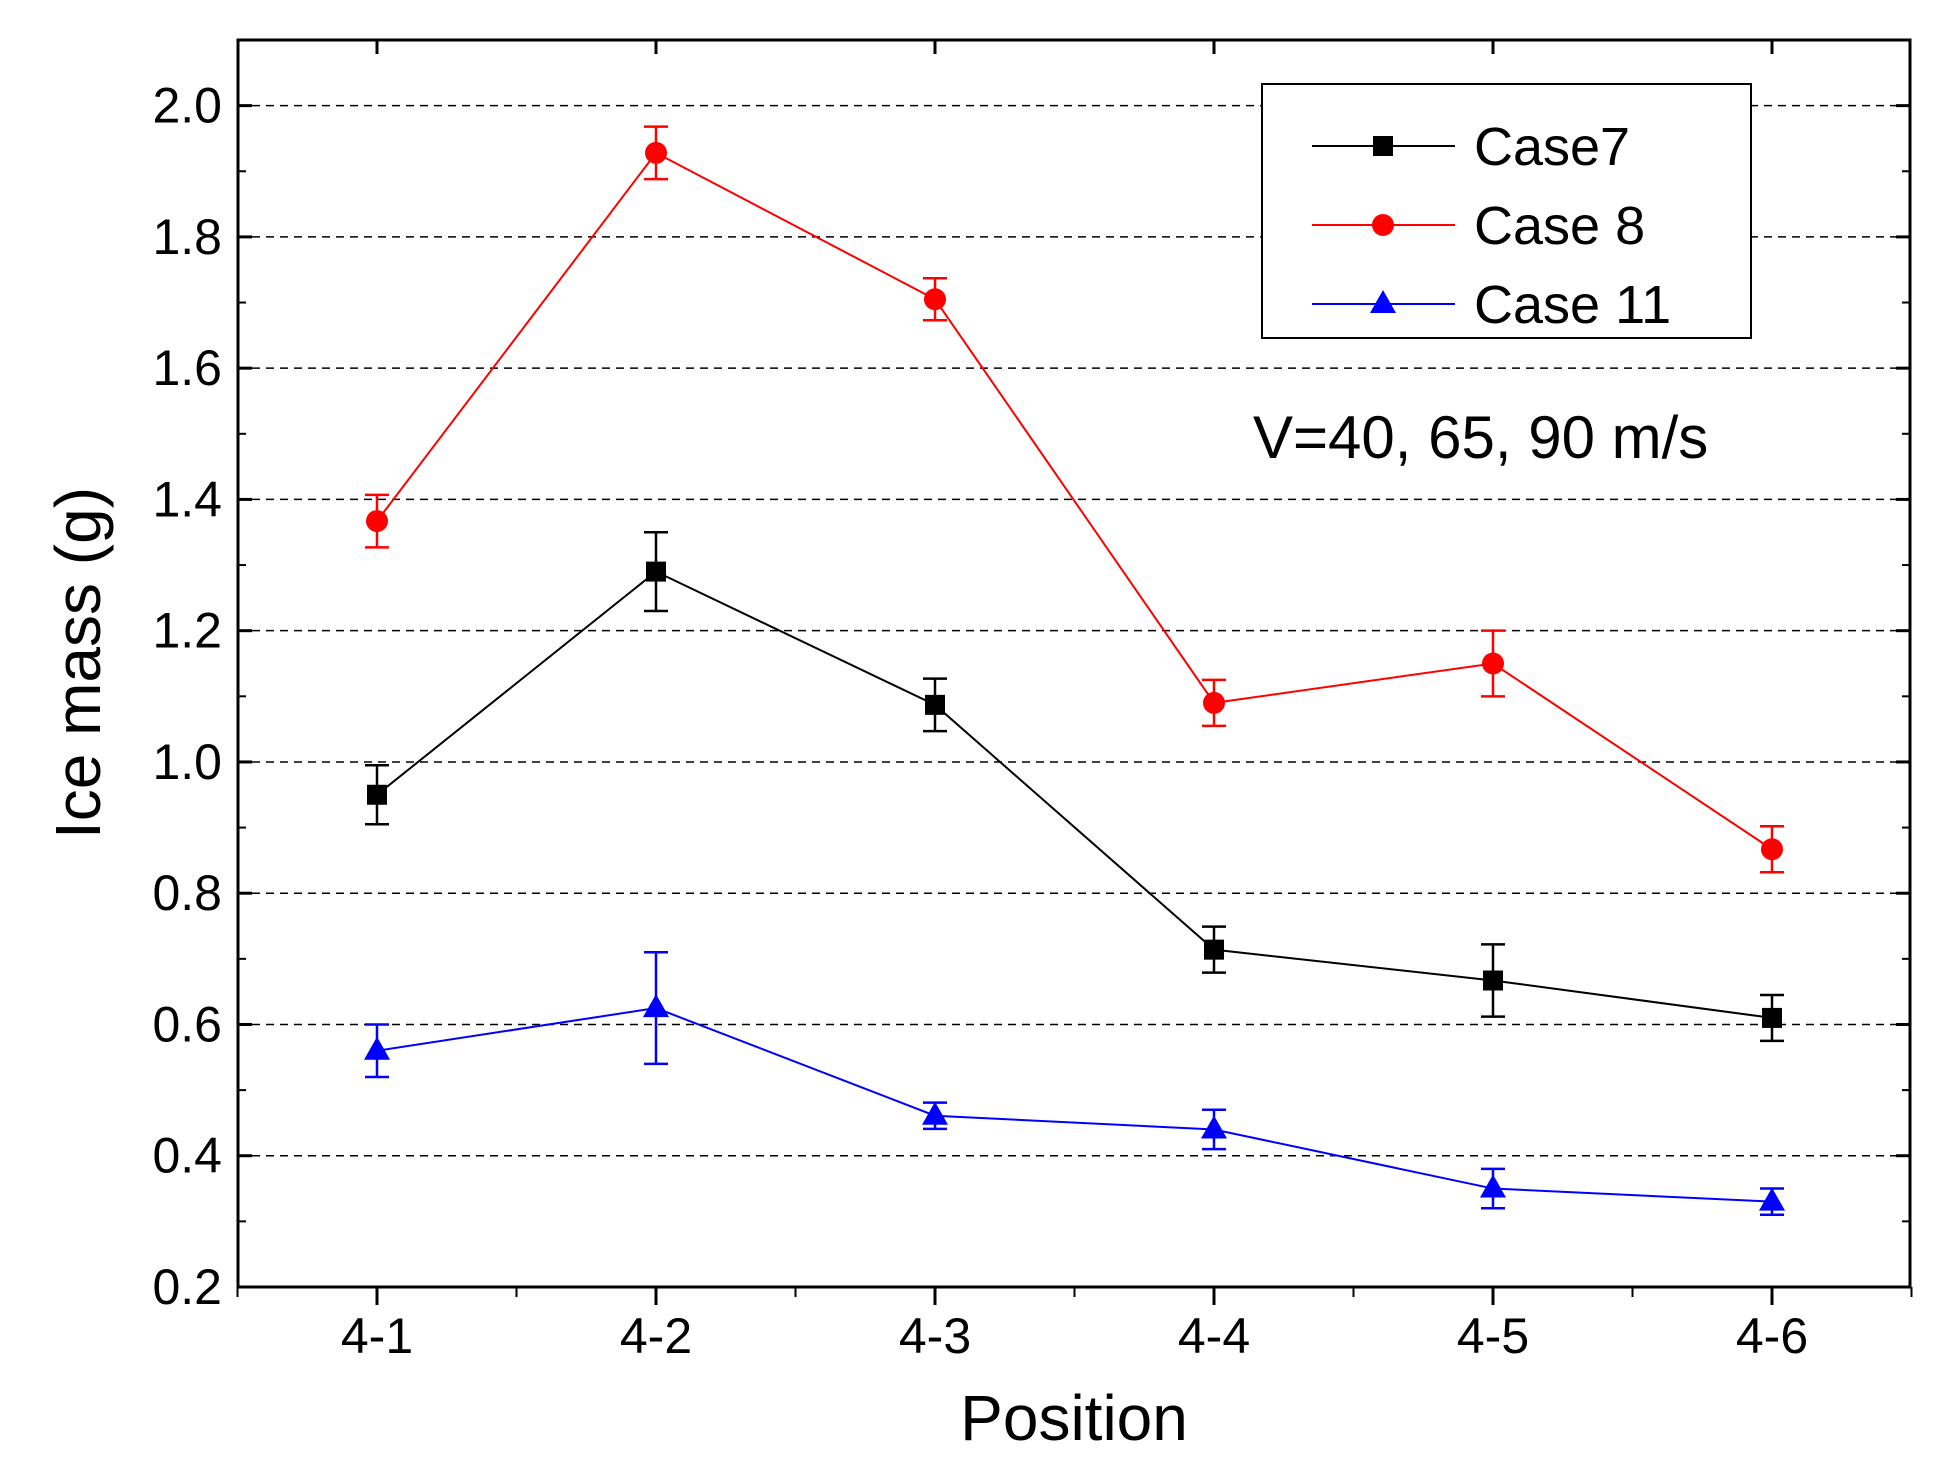 The width and height of the screenshot is (1942, 1462). I want to click on series-line, so click(1074, 1105).